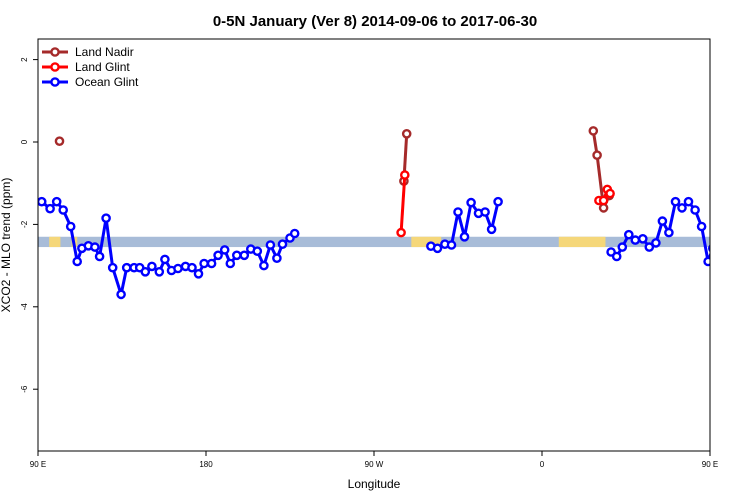 The width and height of the screenshot is (750, 500). I want to click on y-tick-label: 0, so click(24, 141).